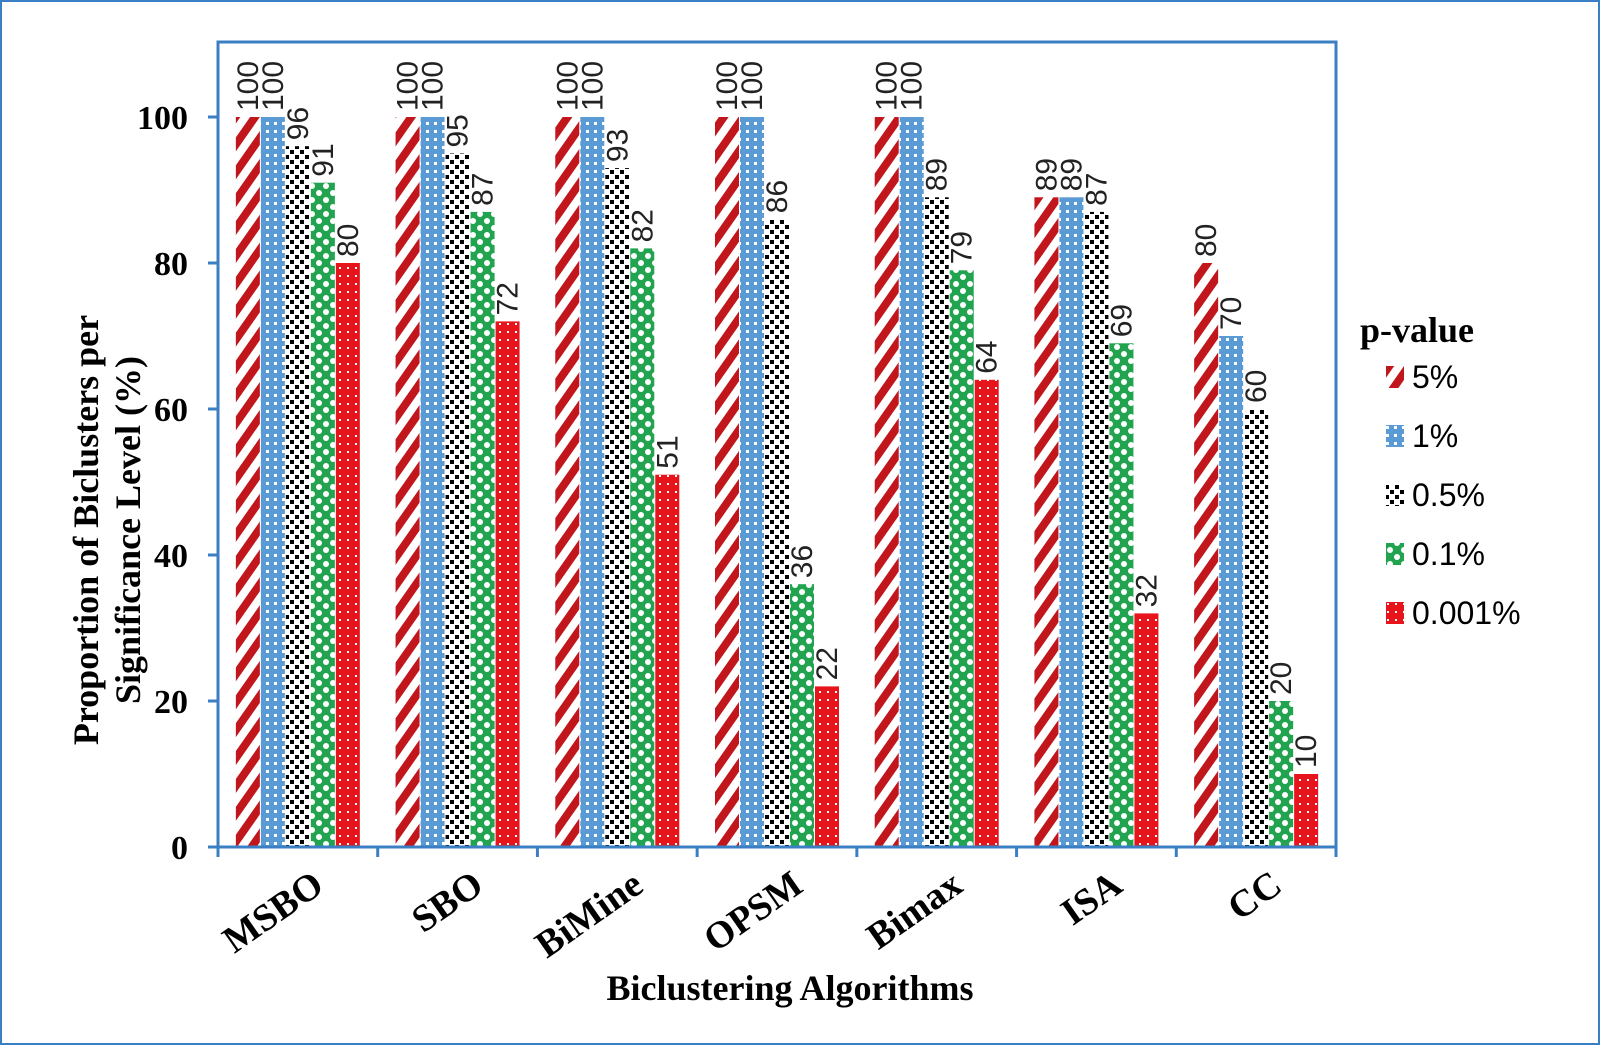 This screenshot has width=1604, height=1049. Describe the element at coordinates (589, 914) in the screenshot. I see `category-label: BiMine` at that location.